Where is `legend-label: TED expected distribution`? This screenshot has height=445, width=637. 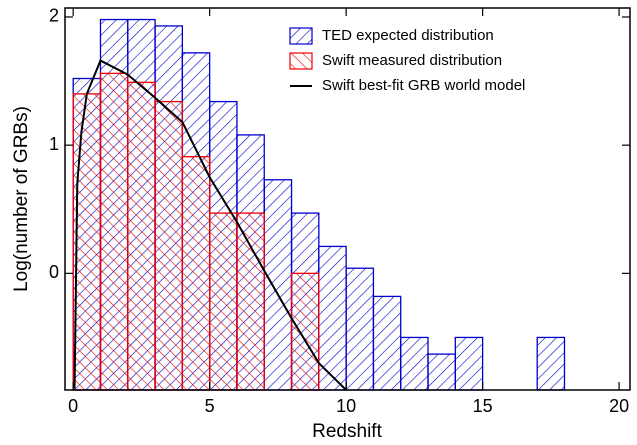 legend-label: TED expected distribution is located at coordinates (408, 35).